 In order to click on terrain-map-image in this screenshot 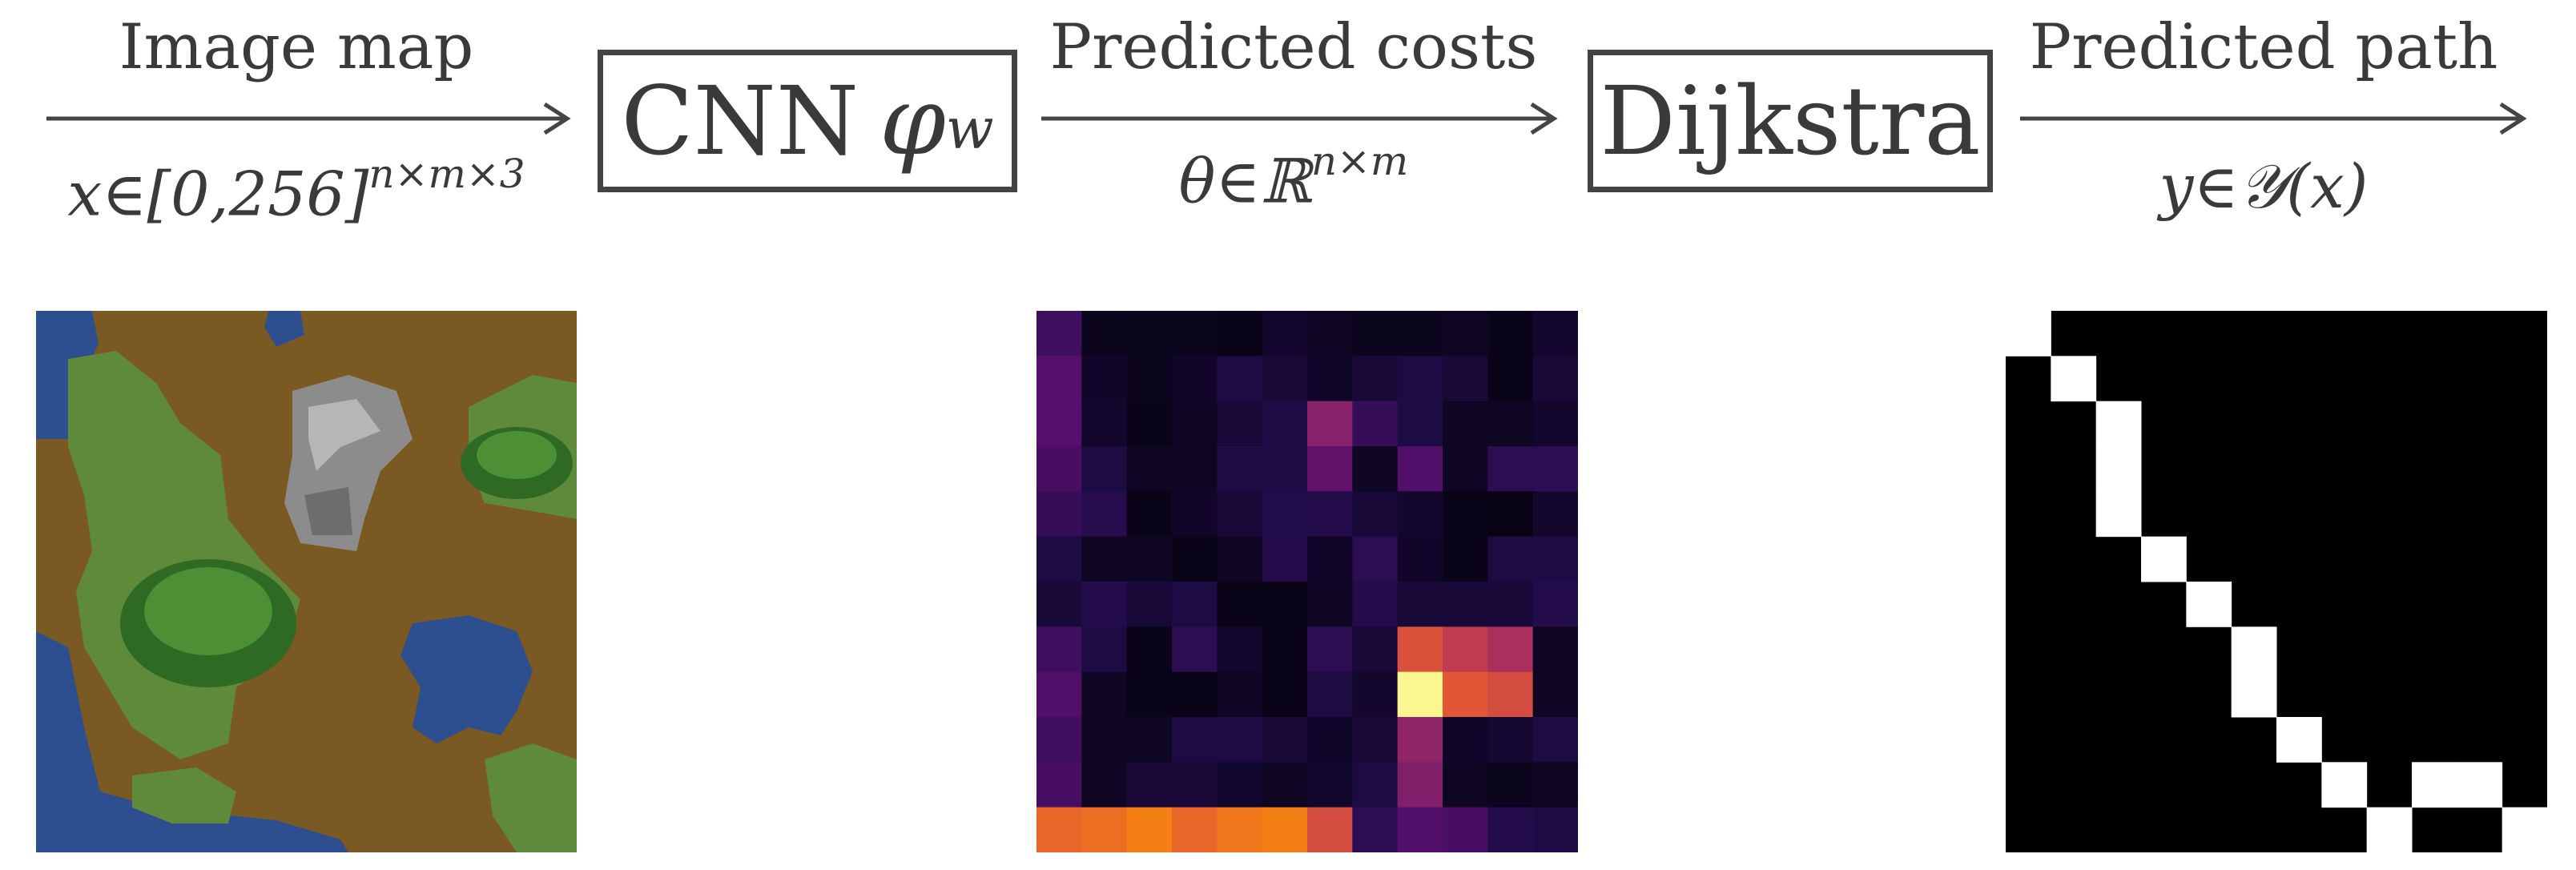, I will do `click(306, 581)`.